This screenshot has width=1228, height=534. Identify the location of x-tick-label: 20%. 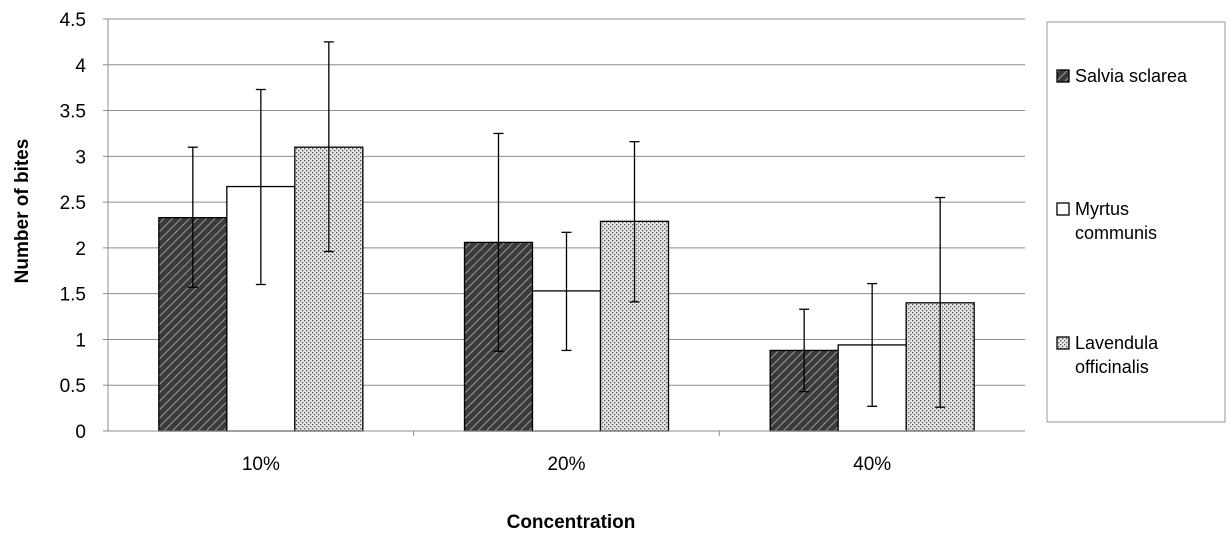
(566, 464).